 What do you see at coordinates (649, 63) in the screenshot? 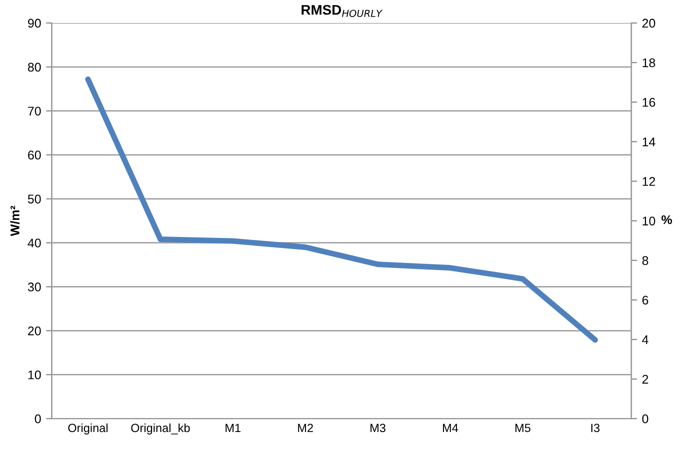
I see `y2-tick-label: 18` at bounding box center [649, 63].